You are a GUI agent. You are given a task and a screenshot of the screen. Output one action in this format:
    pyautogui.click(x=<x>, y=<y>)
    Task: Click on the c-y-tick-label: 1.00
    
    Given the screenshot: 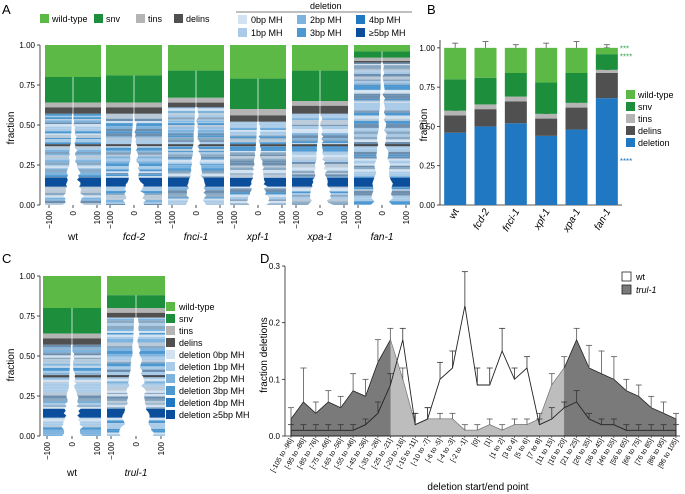 What is the action you would take?
    pyautogui.click(x=27, y=276)
    